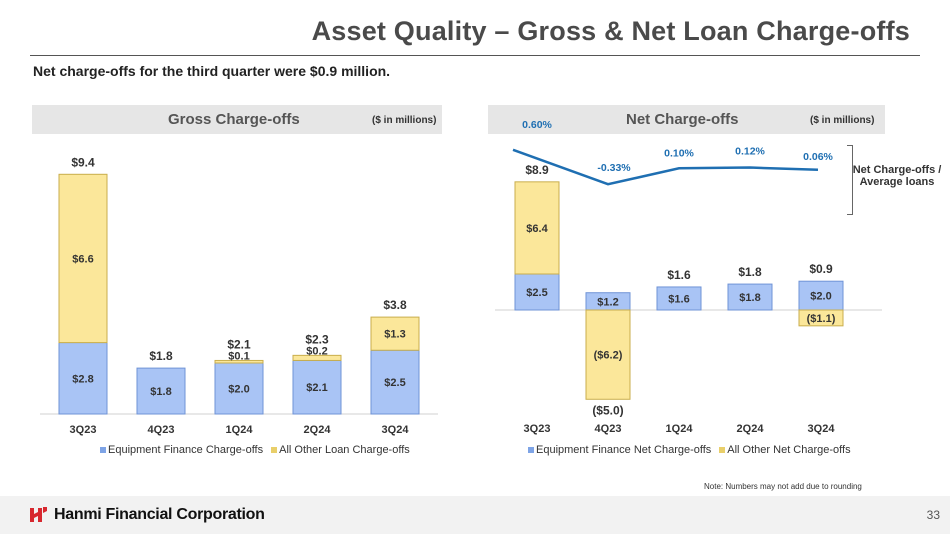  Describe the element at coordinates (317, 339) in the screenshot. I see `gross-bar-total: $2.3` at that location.